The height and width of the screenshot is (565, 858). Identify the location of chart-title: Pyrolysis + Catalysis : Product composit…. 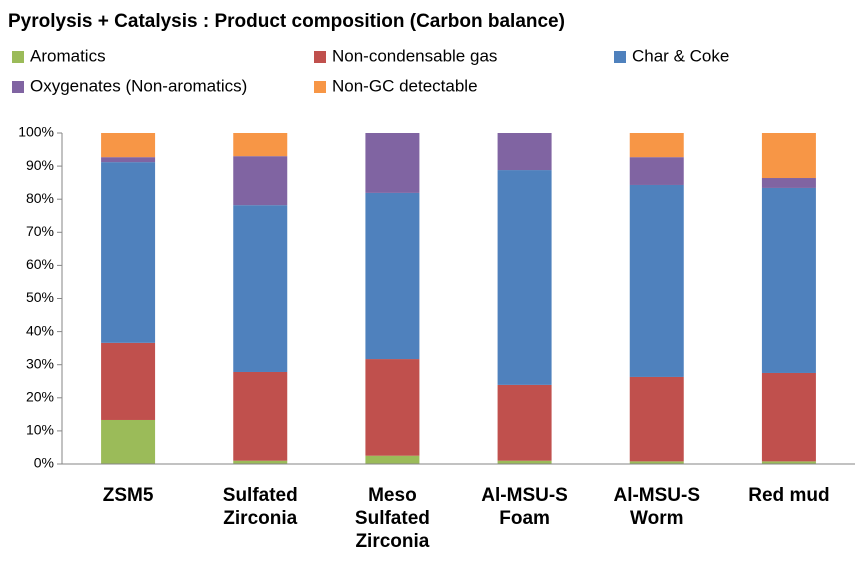
(286, 21).